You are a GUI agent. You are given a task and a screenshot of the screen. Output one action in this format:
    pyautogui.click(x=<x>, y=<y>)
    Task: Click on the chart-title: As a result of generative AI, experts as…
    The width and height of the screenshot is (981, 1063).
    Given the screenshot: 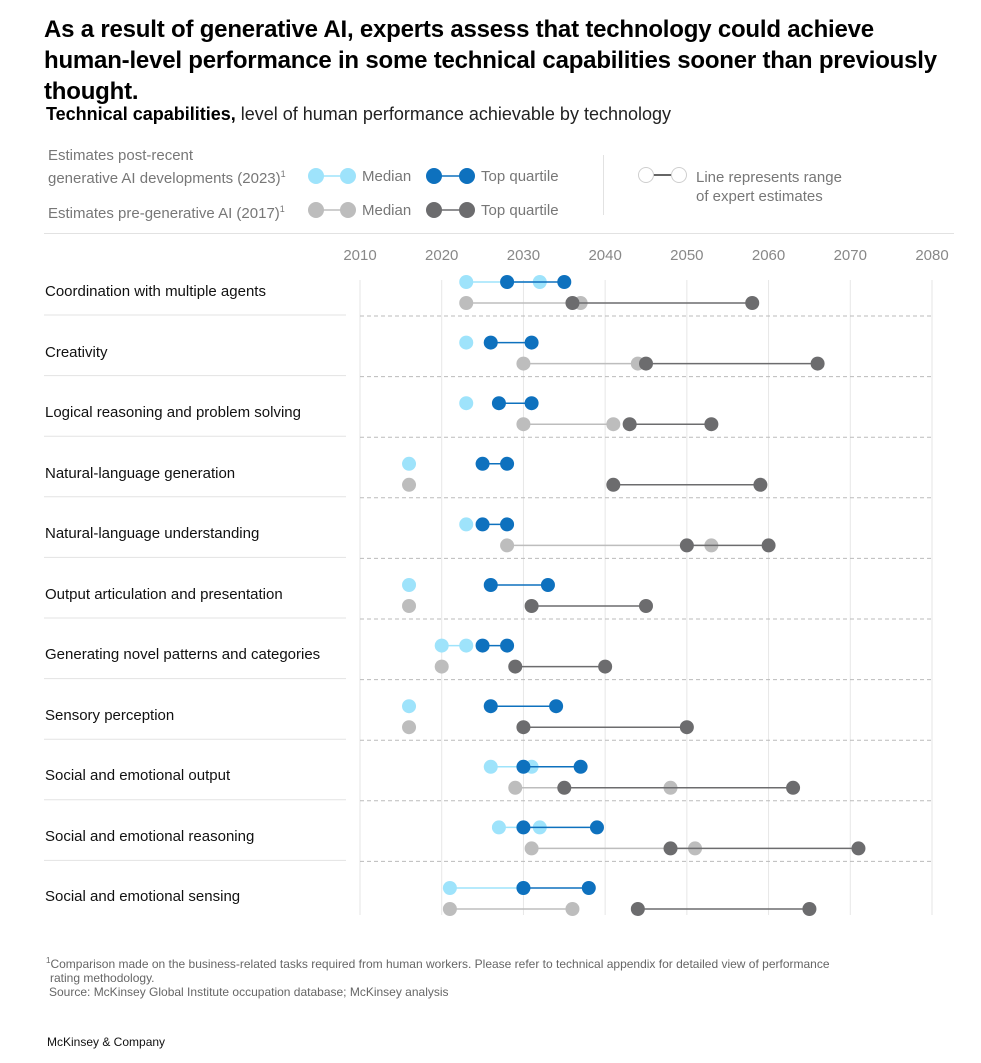 What is the action you would take?
    pyautogui.click(x=490, y=60)
    